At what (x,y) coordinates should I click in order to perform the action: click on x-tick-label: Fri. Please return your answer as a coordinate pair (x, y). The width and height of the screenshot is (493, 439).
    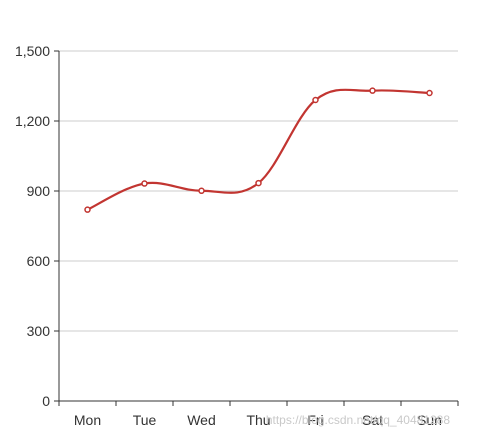
    Looking at the image, I should click on (315, 420).